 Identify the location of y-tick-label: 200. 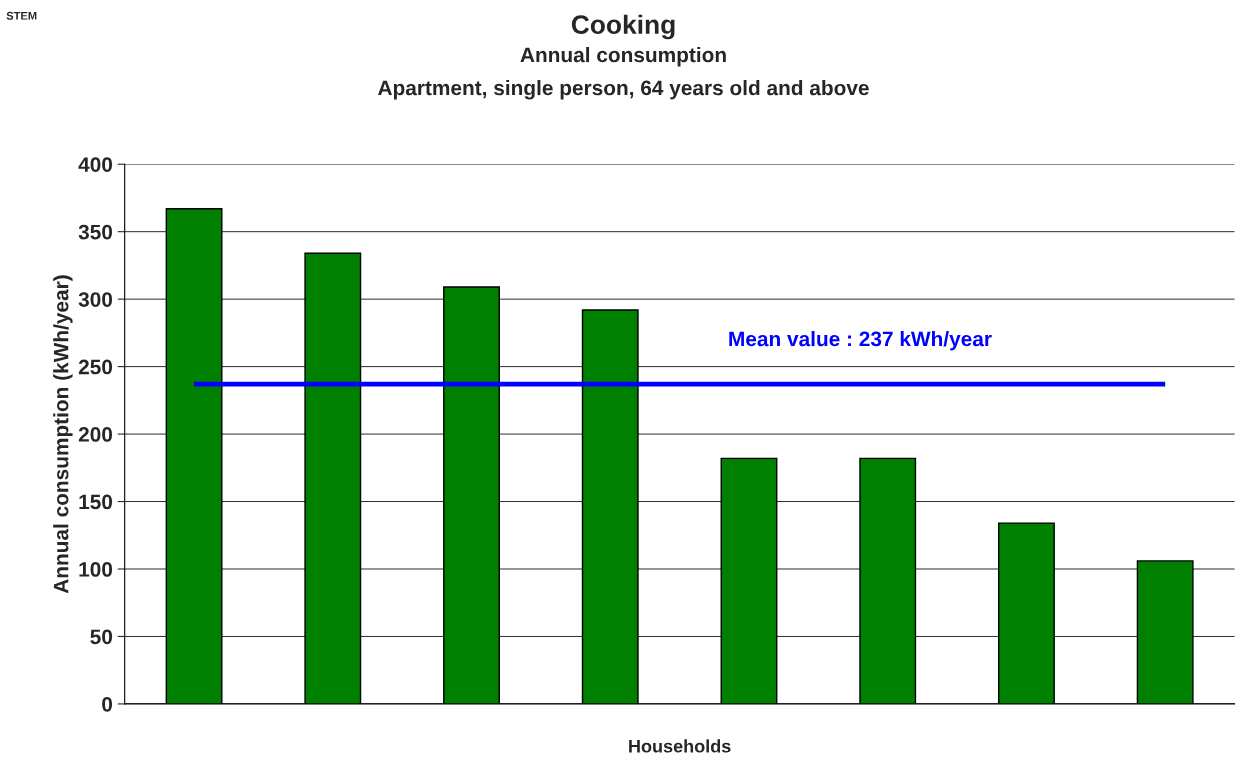
(95, 434).